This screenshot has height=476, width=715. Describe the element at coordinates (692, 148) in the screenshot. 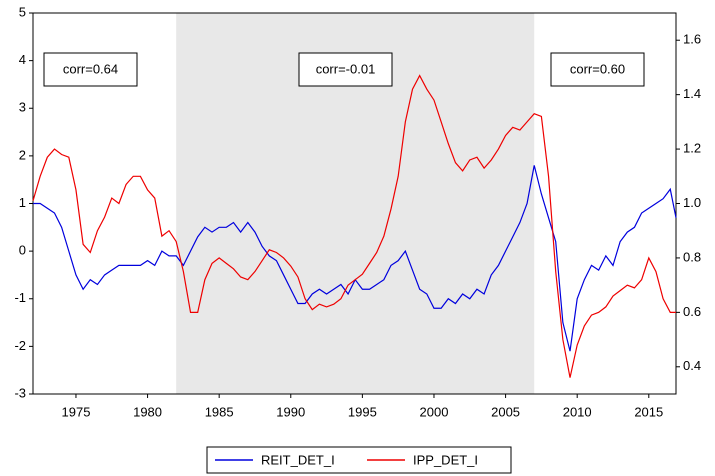

I see `y2-tick-label: 1.2` at that location.